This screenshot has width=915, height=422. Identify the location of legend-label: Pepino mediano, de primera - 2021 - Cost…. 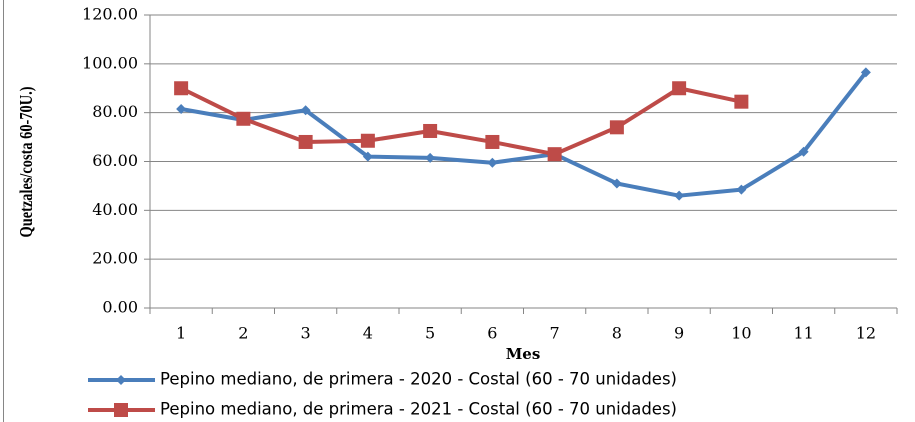
(418, 409).